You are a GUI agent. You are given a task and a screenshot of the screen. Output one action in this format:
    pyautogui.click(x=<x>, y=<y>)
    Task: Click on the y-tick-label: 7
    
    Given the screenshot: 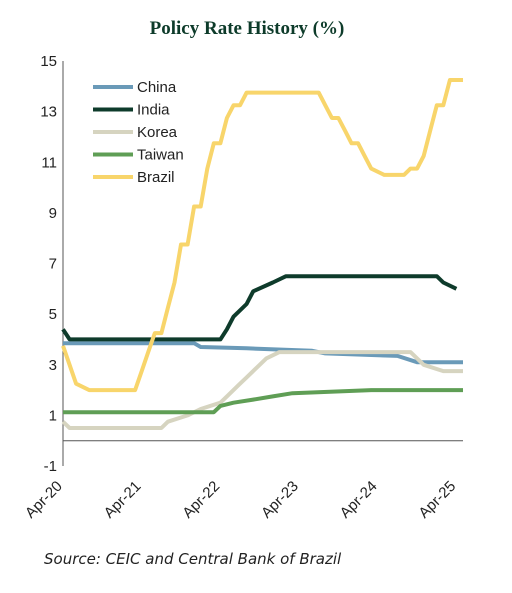 What is the action you would take?
    pyautogui.click(x=53, y=264)
    